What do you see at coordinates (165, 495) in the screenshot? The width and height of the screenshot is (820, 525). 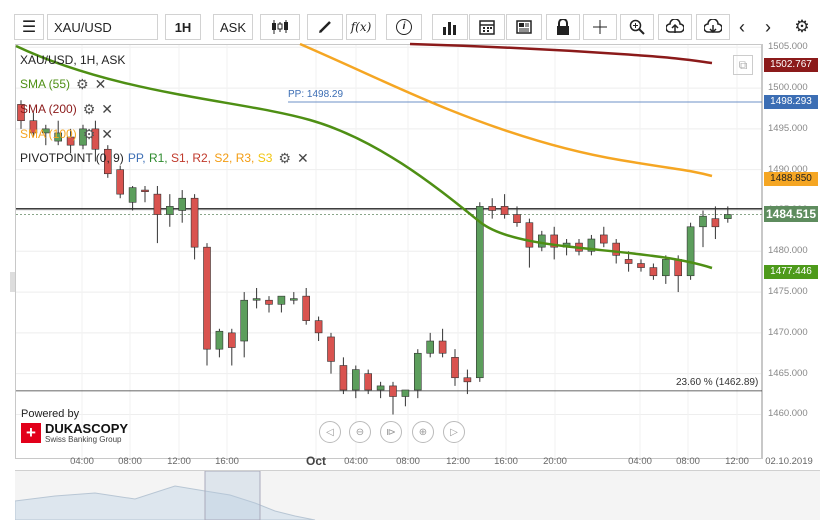 I see `navigator-preview` at bounding box center [165, 495].